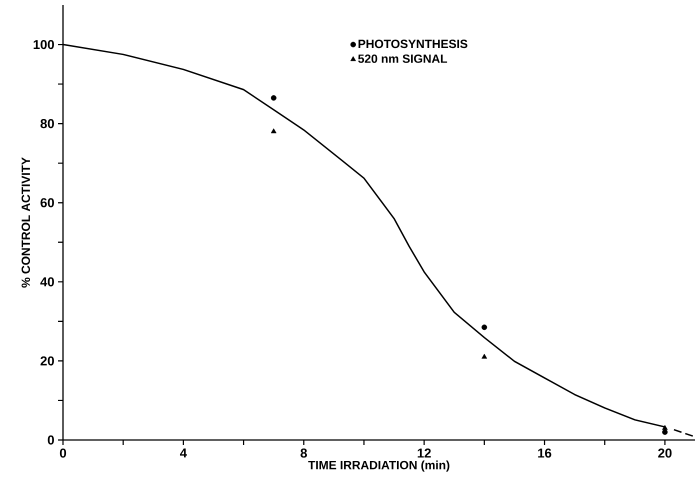 Image resolution: width=697 pixels, height=491 pixels. I want to click on x-tick-label: 8, so click(303, 453).